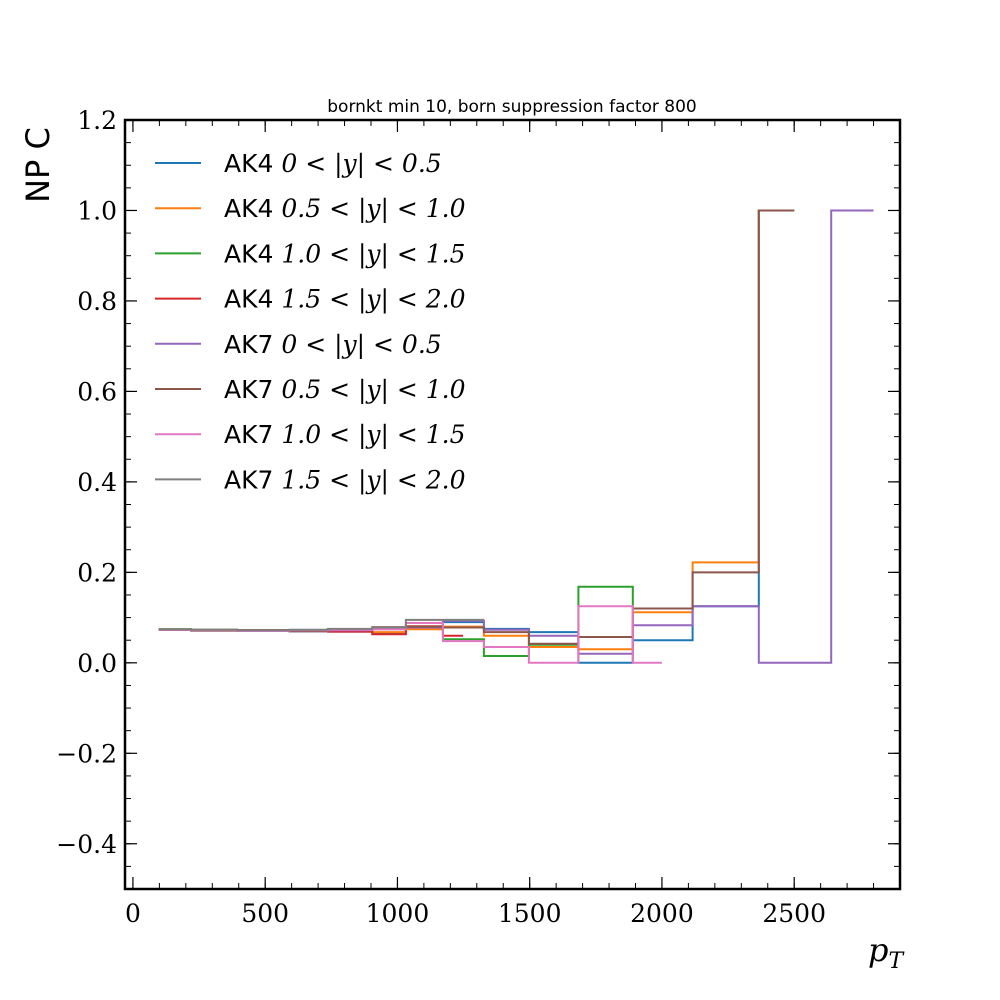  I want to click on y-tick-label: 1.2, so click(97, 120).